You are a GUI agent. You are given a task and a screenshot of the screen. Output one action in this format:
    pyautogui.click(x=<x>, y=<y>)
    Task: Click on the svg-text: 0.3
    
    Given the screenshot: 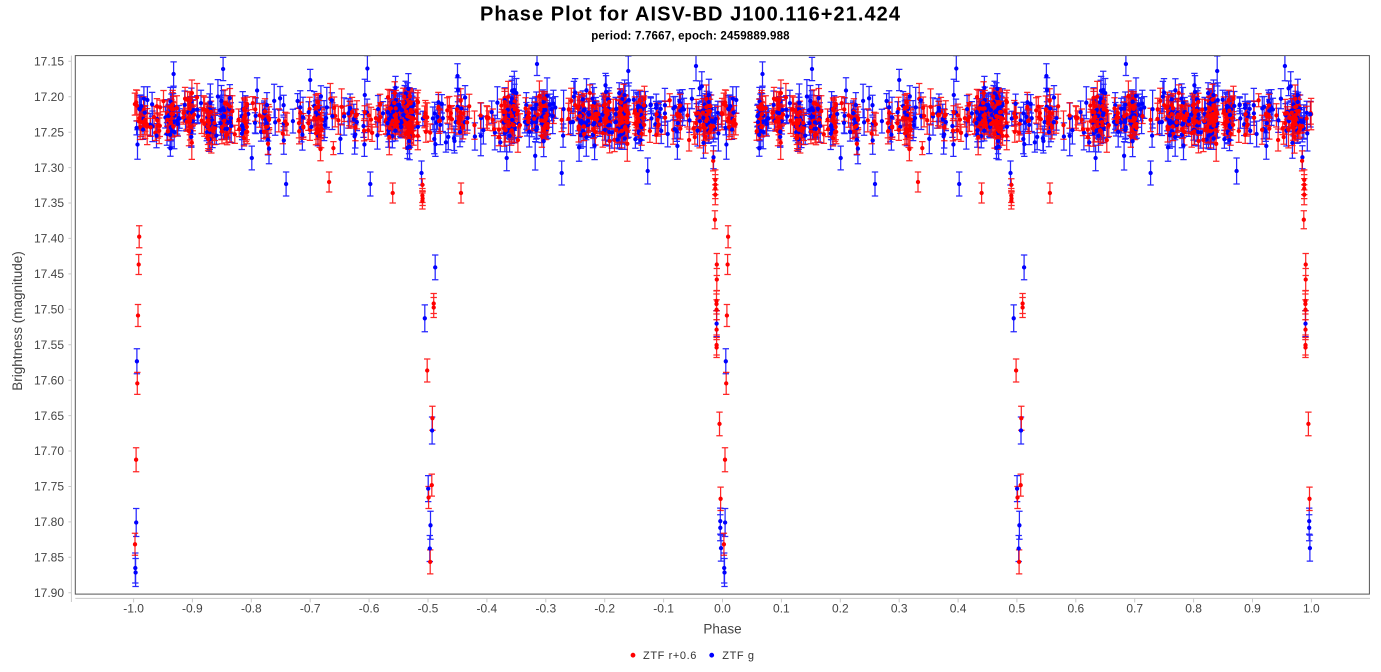 What is the action you would take?
    pyautogui.click(x=899, y=609)
    